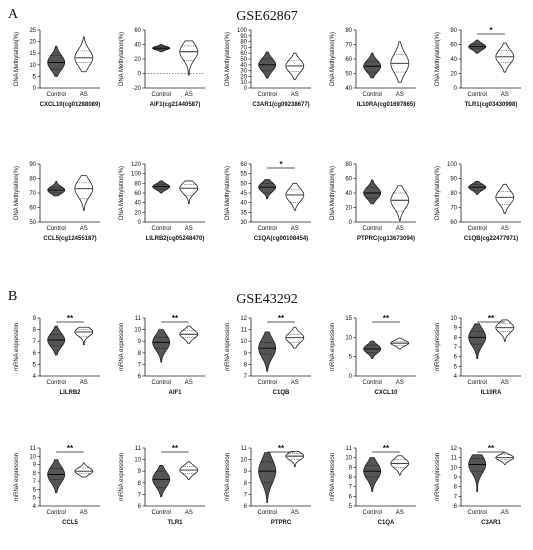 The height and width of the screenshot is (550, 533). I want to click on y-tick-label: 30, so click(243, 223).